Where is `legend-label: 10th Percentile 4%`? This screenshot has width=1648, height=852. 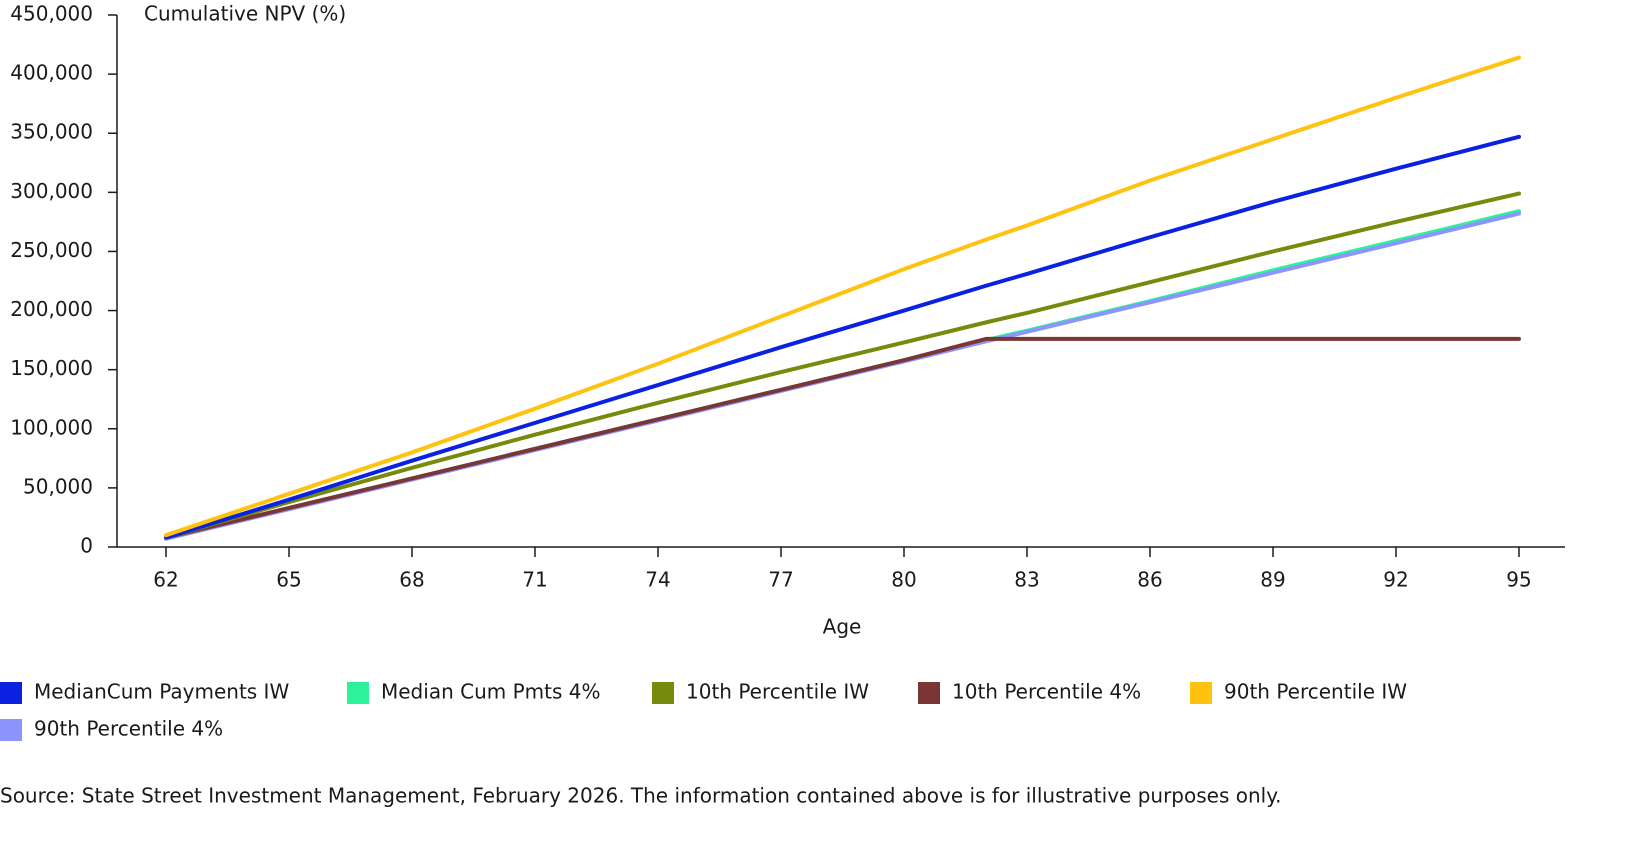
legend-label: 10th Percentile 4% is located at coordinates (1046, 692).